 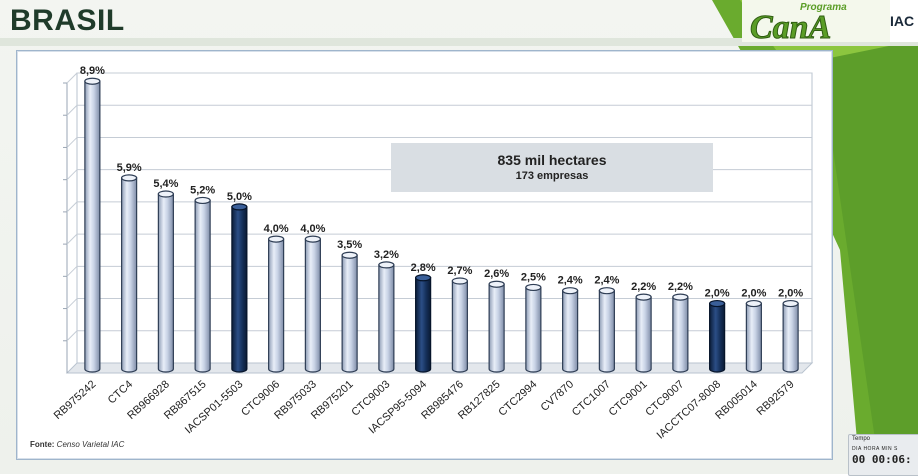 I want to click on category-label: CTC4, so click(x=120, y=392).